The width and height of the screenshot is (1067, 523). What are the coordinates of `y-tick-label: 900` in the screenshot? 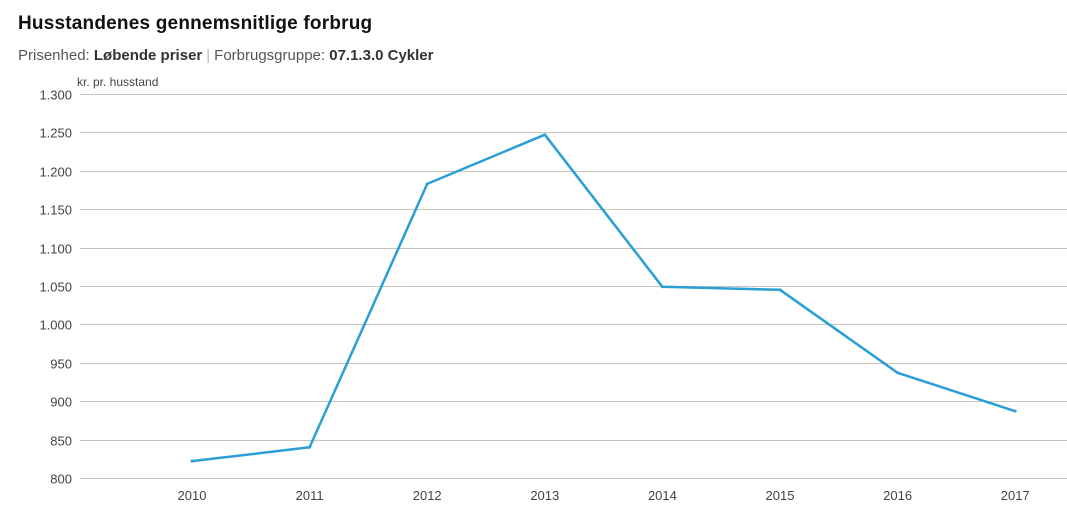 It's located at (61, 402).